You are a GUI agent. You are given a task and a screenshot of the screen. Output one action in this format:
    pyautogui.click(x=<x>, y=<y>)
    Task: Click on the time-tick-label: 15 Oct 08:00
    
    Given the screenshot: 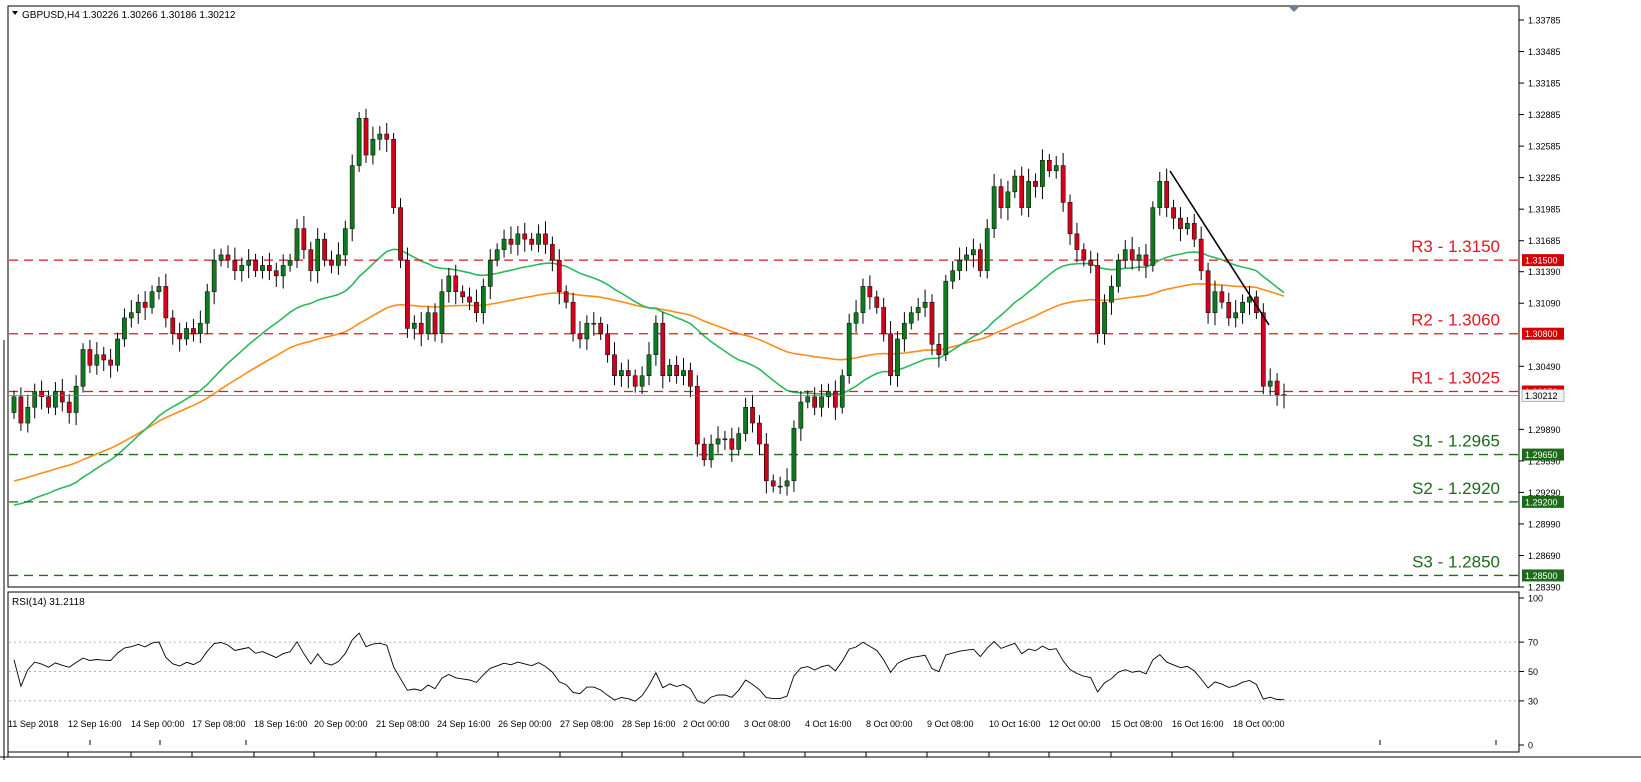 What is the action you would take?
    pyautogui.click(x=1137, y=724)
    